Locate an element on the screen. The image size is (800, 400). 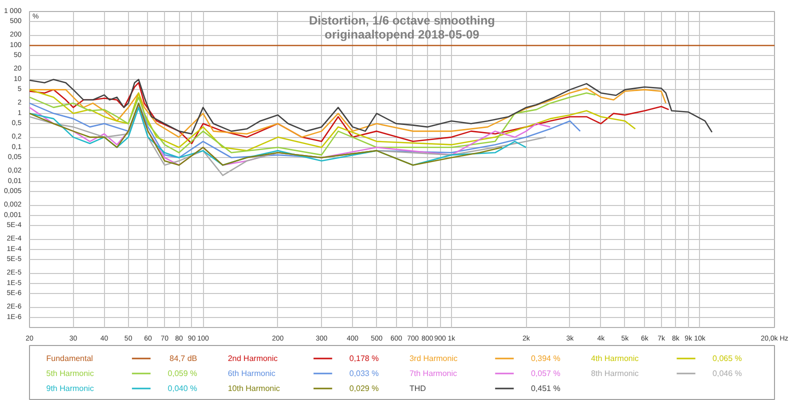
text: 0,057 % is located at coordinates (545, 373).